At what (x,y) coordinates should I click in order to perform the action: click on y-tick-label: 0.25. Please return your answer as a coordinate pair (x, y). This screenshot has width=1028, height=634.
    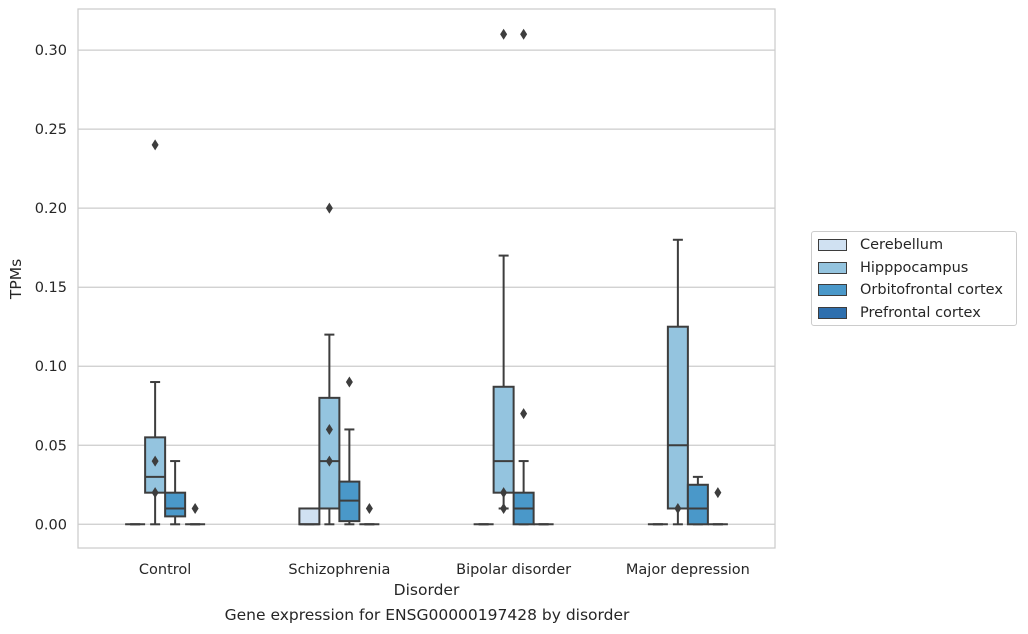
    Looking at the image, I should click on (51, 130).